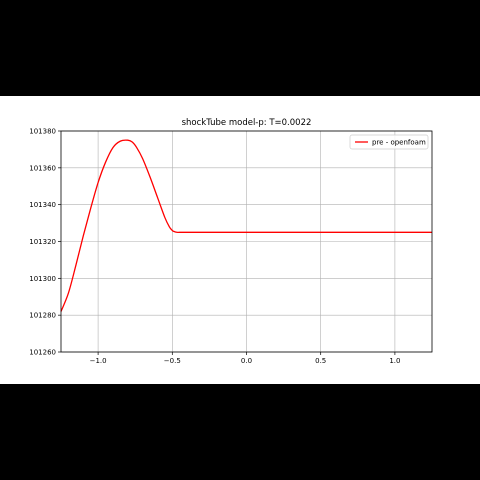  I want to click on legend-label: pre - openfoam, so click(399, 143).